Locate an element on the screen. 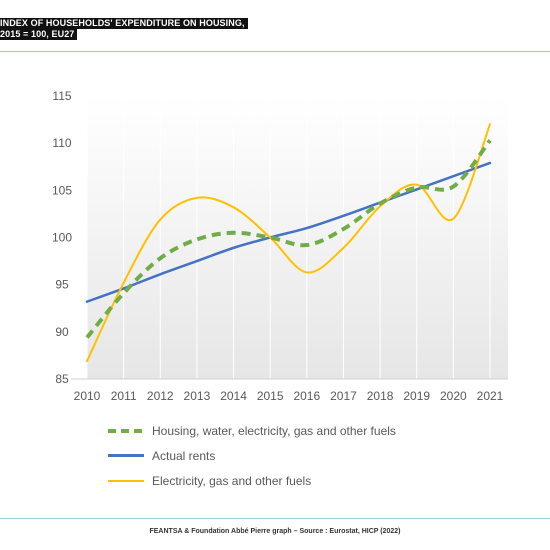 This screenshot has height=550, width=550. y-tick-label-85: 85 is located at coordinates (62, 379).